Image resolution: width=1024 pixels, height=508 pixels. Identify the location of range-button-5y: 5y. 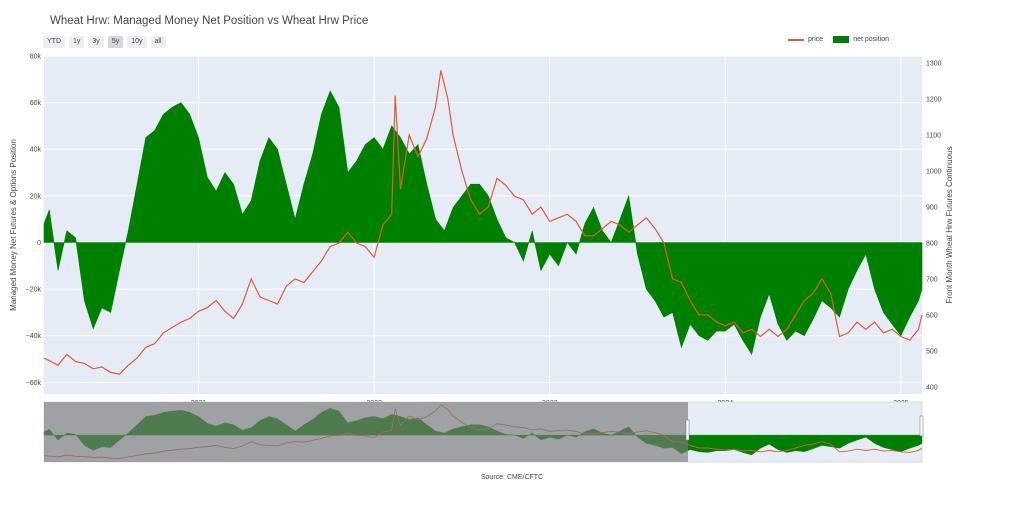
(115, 42).